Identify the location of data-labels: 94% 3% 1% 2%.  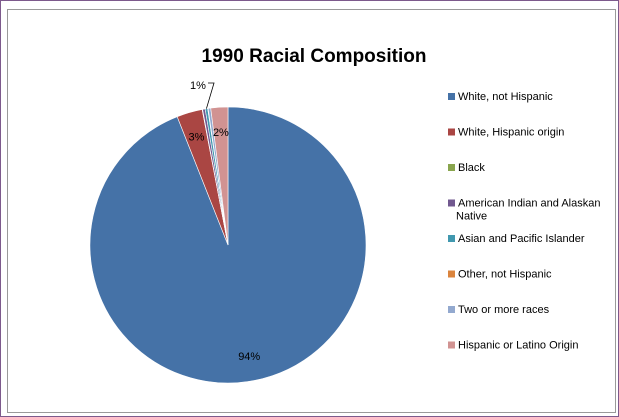
(224, 221).